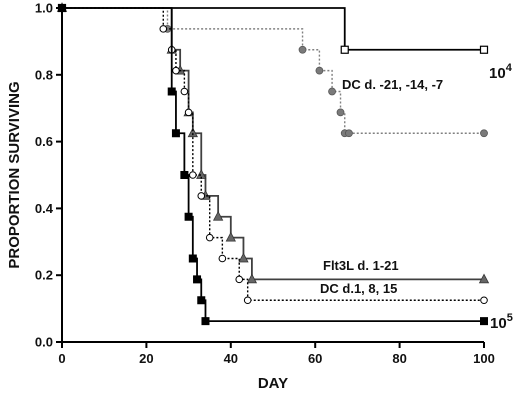 This screenshot has width=520, height=400. What do you see at coordinates (315, 358) in the screenshot?
I see `x-tick-label: 60` at bounding box center [315, 358].